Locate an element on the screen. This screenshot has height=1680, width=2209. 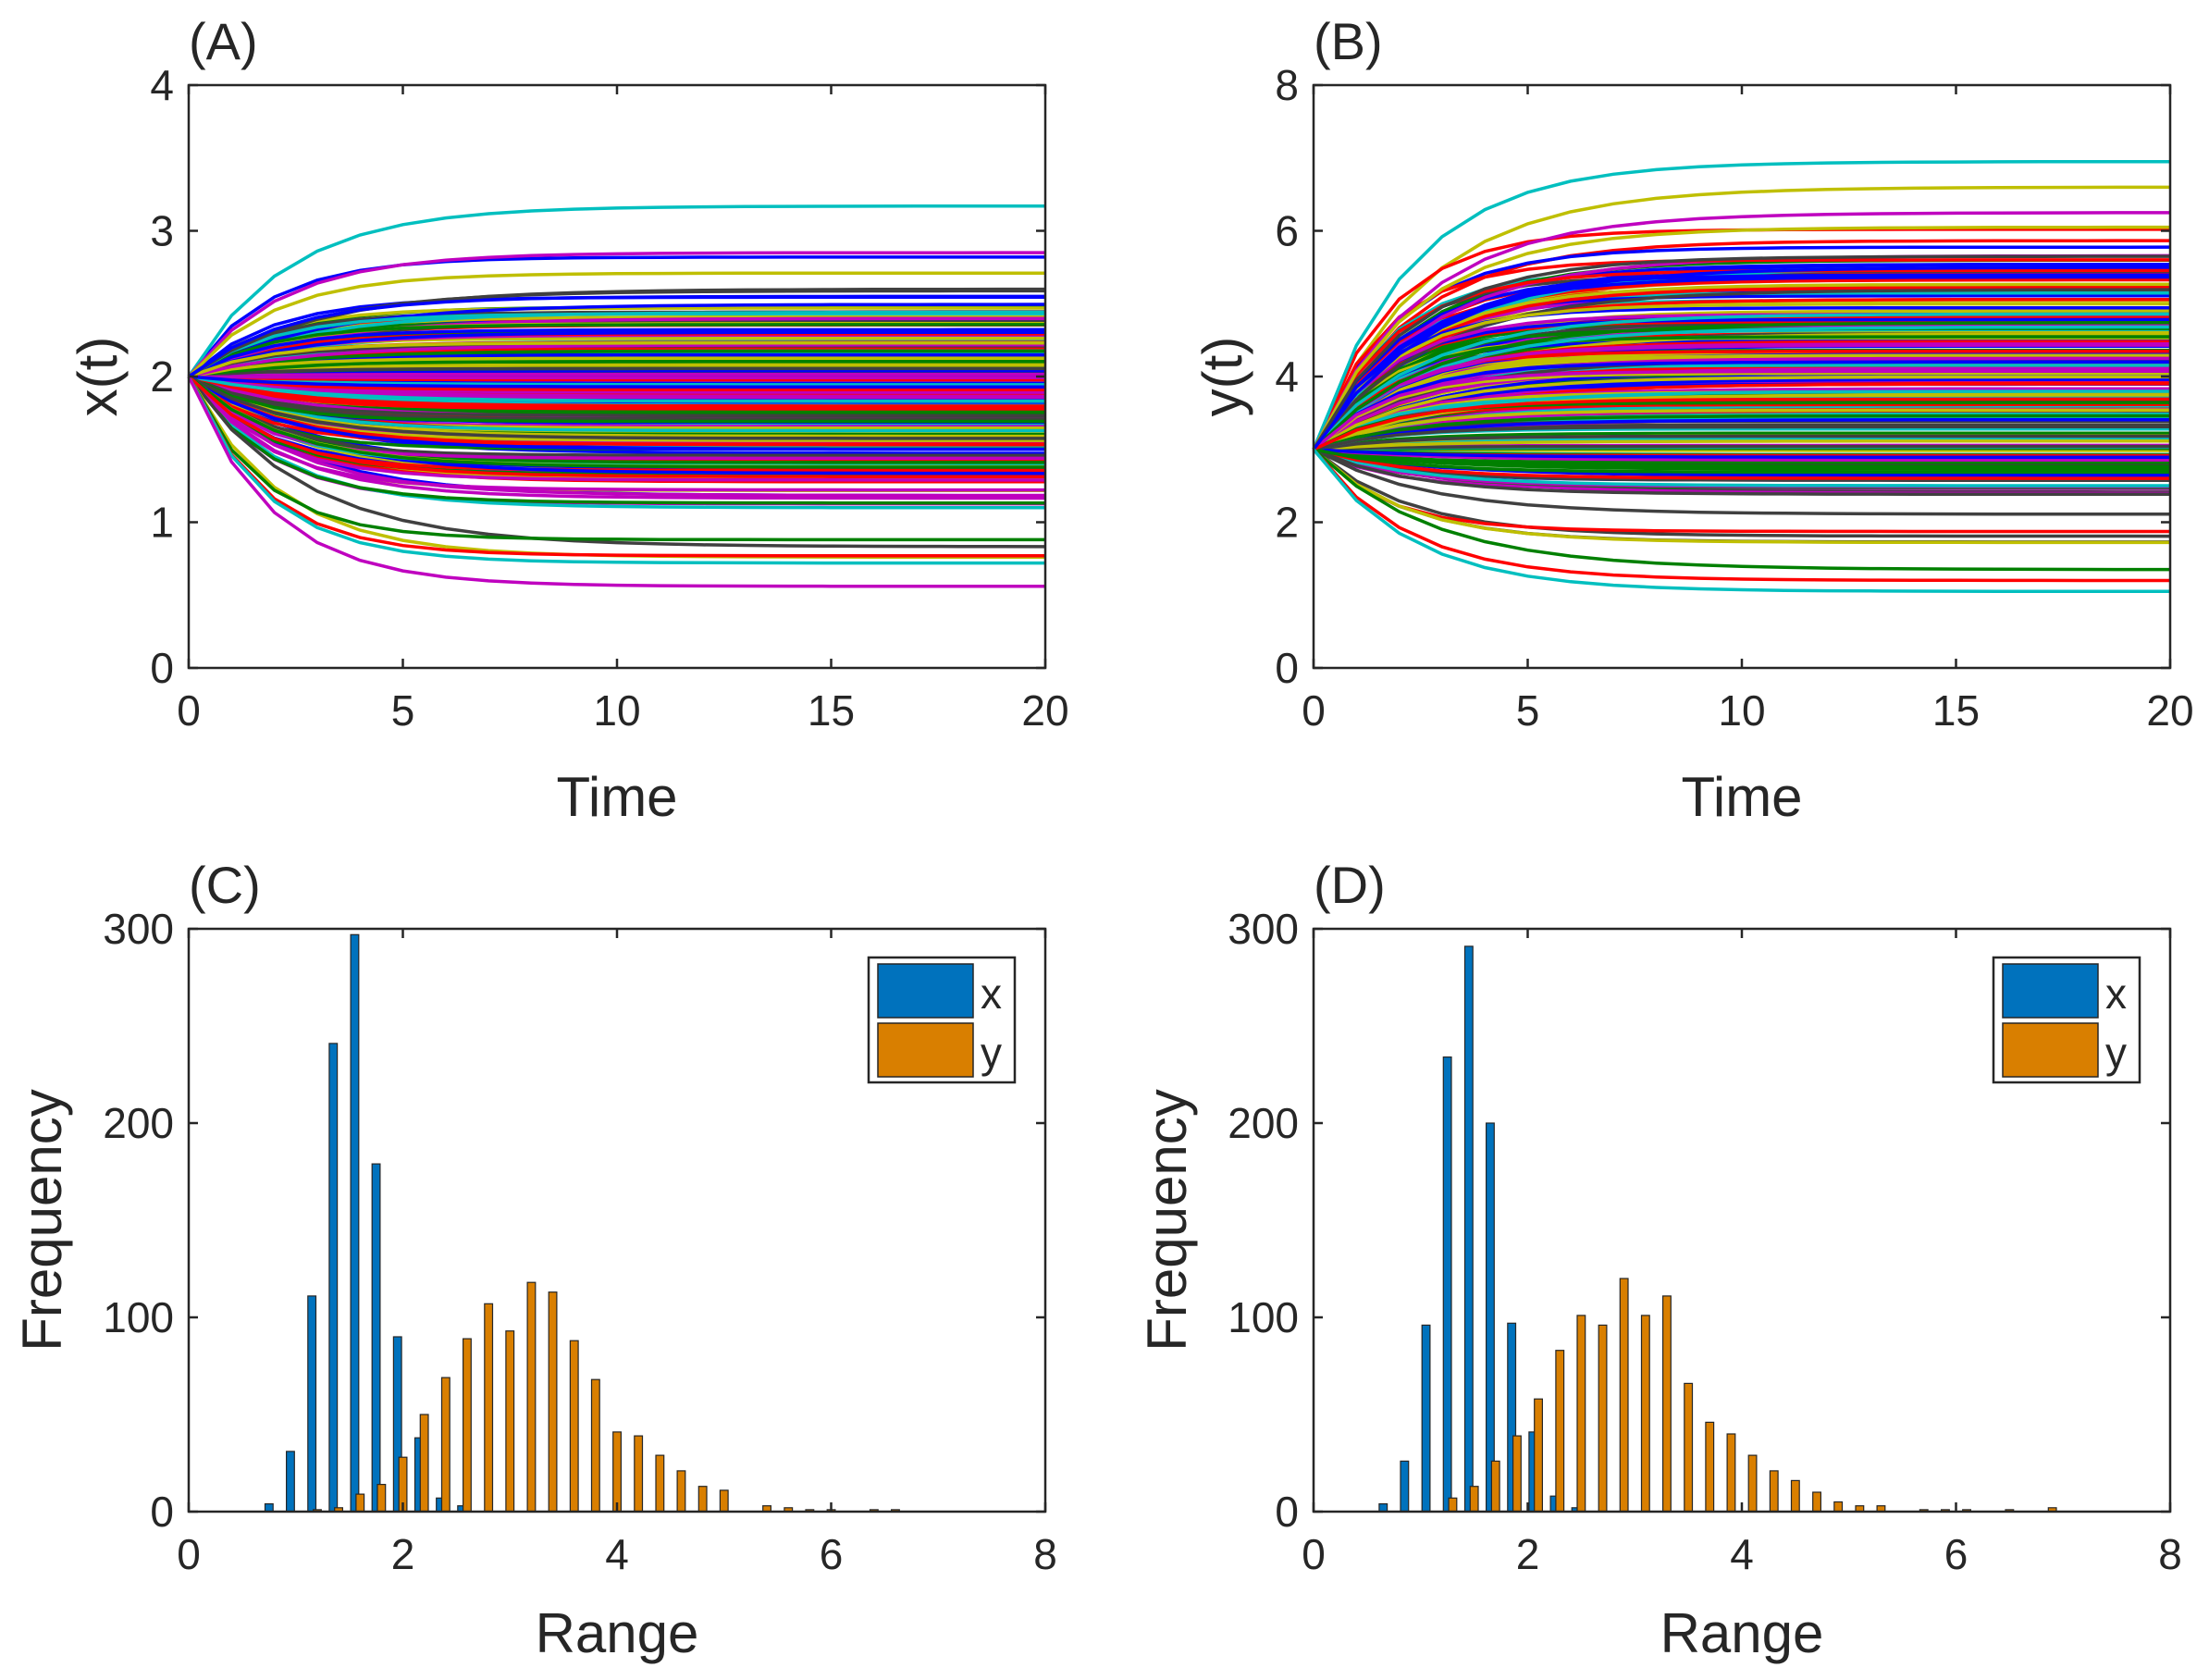
panel-label-c: (C) is located at coordinates (225, 885).